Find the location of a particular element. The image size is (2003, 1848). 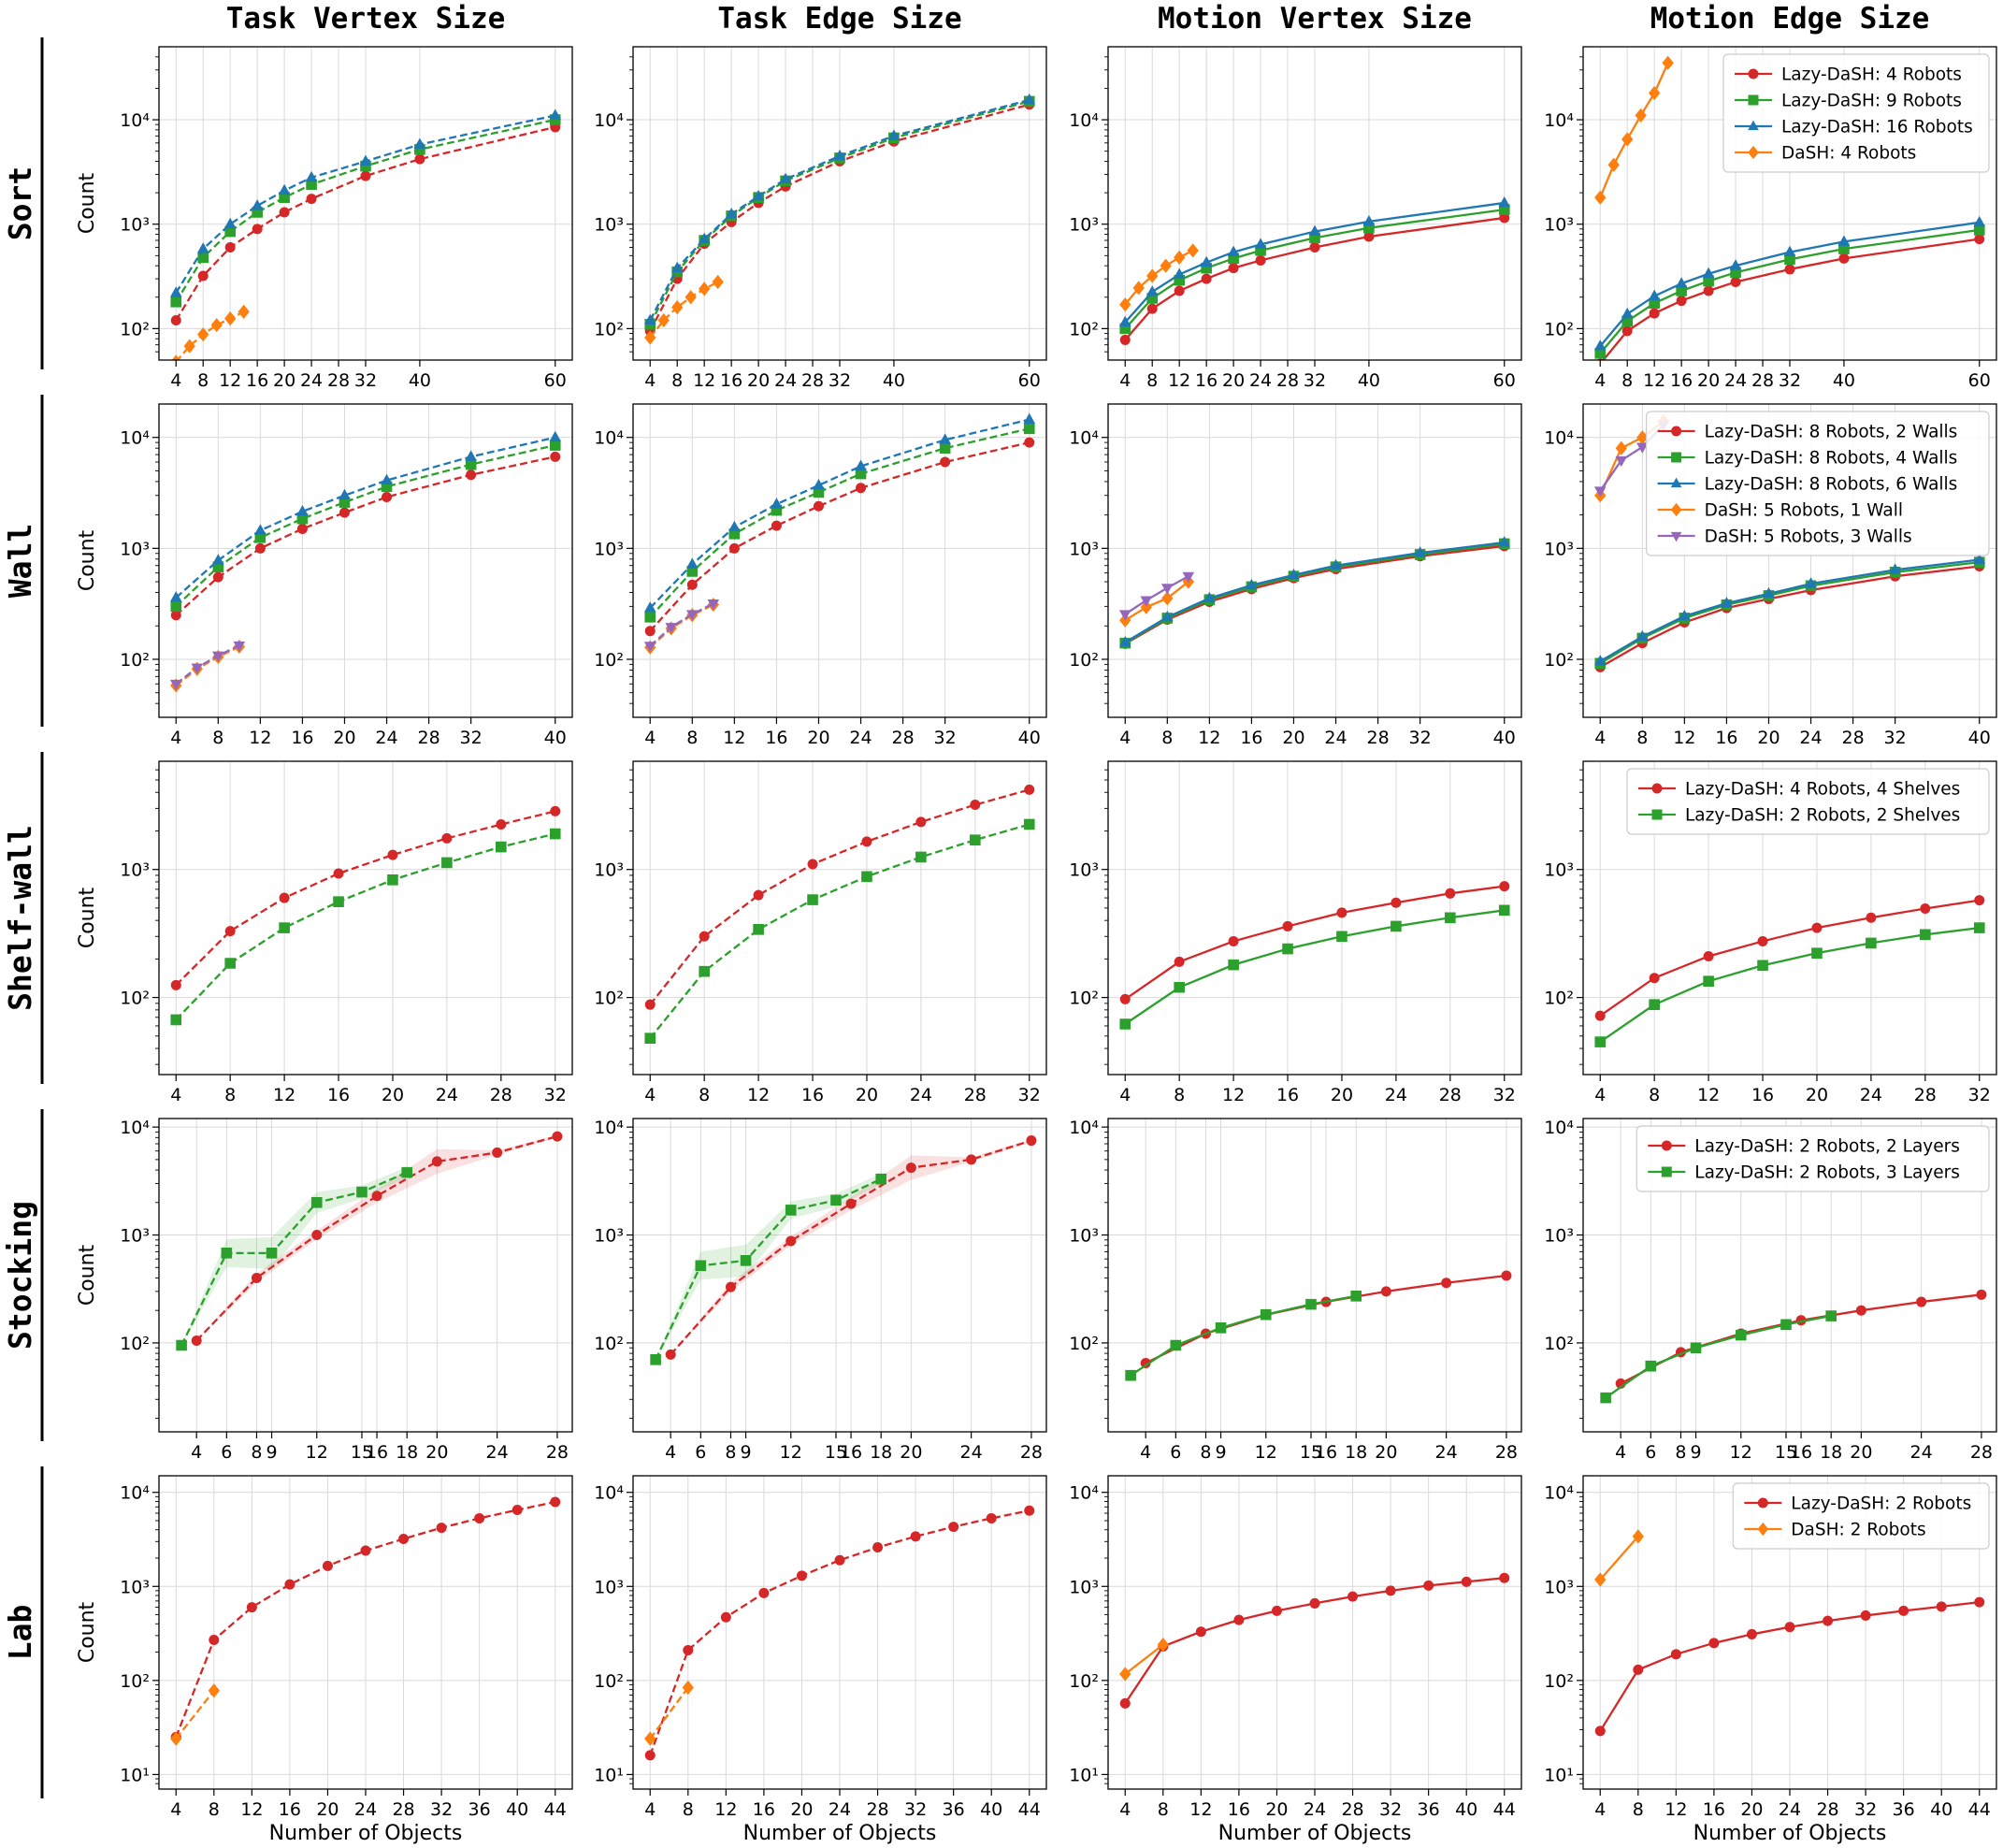

plot-area is located at coordinates (839, 533).